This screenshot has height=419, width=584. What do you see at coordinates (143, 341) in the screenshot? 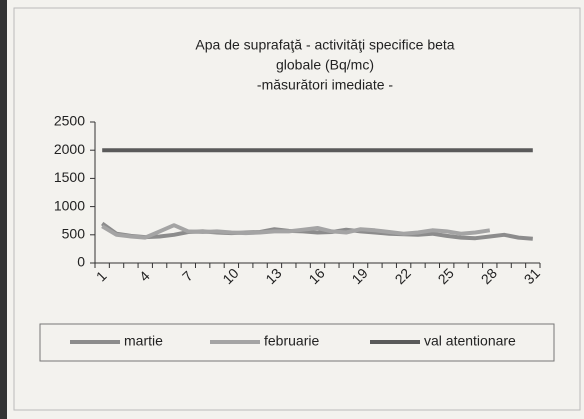
I see `legend-label: martie` at bounding box center [143, 341].